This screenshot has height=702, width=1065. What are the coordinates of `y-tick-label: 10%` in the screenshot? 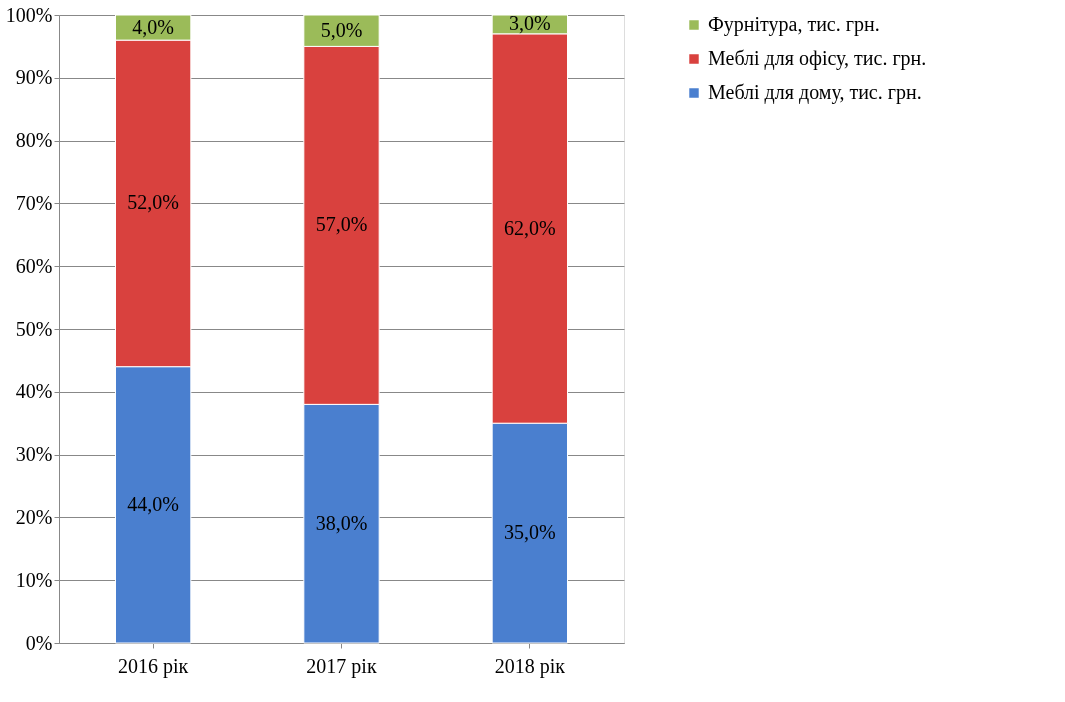 It's located at (34, 579).